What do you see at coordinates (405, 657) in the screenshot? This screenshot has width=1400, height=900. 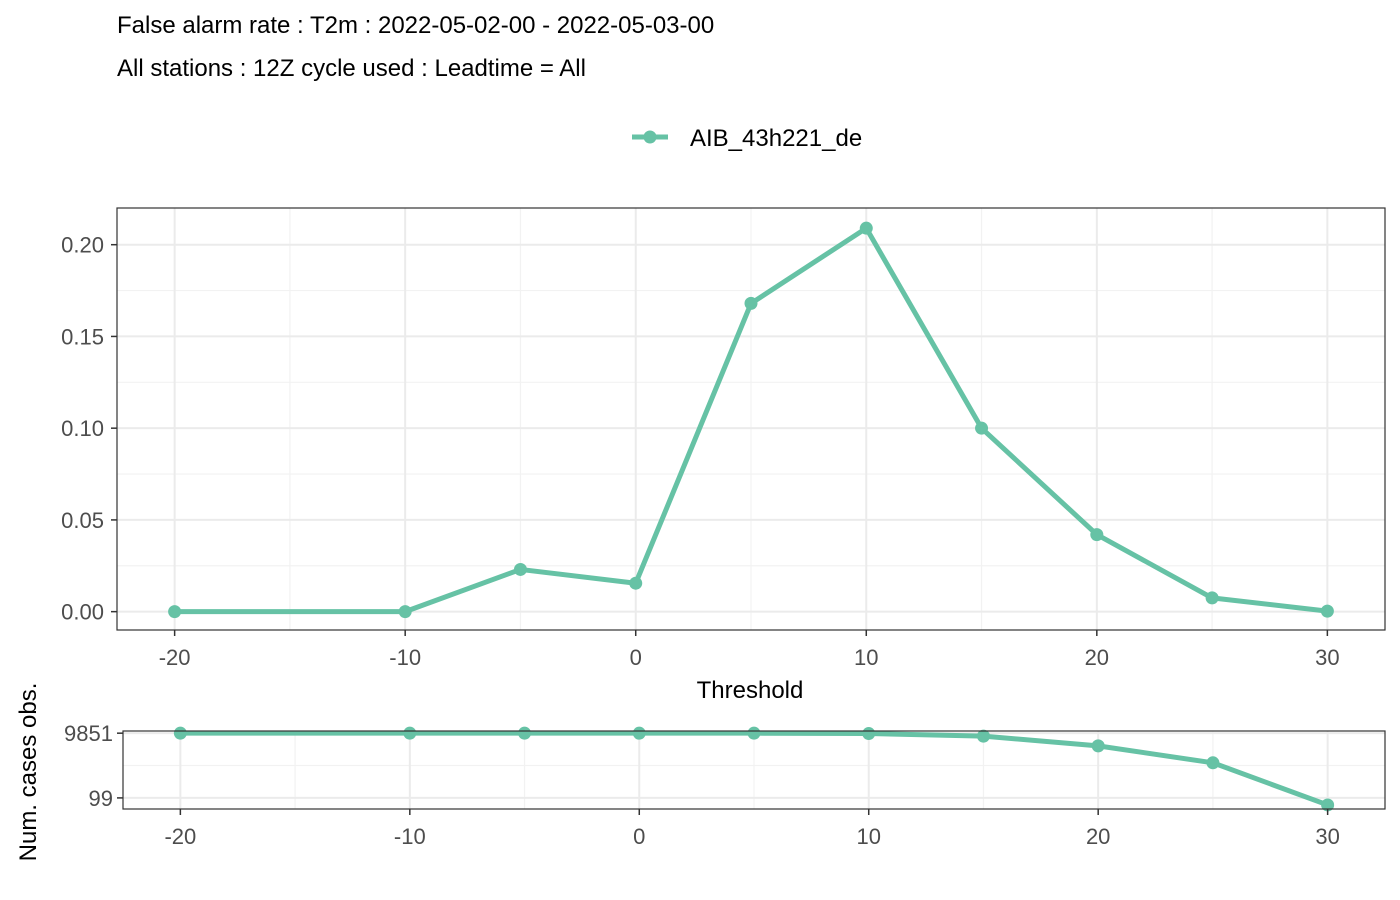 I see `x-tick-label: -10` at bounding box center [405, 657].